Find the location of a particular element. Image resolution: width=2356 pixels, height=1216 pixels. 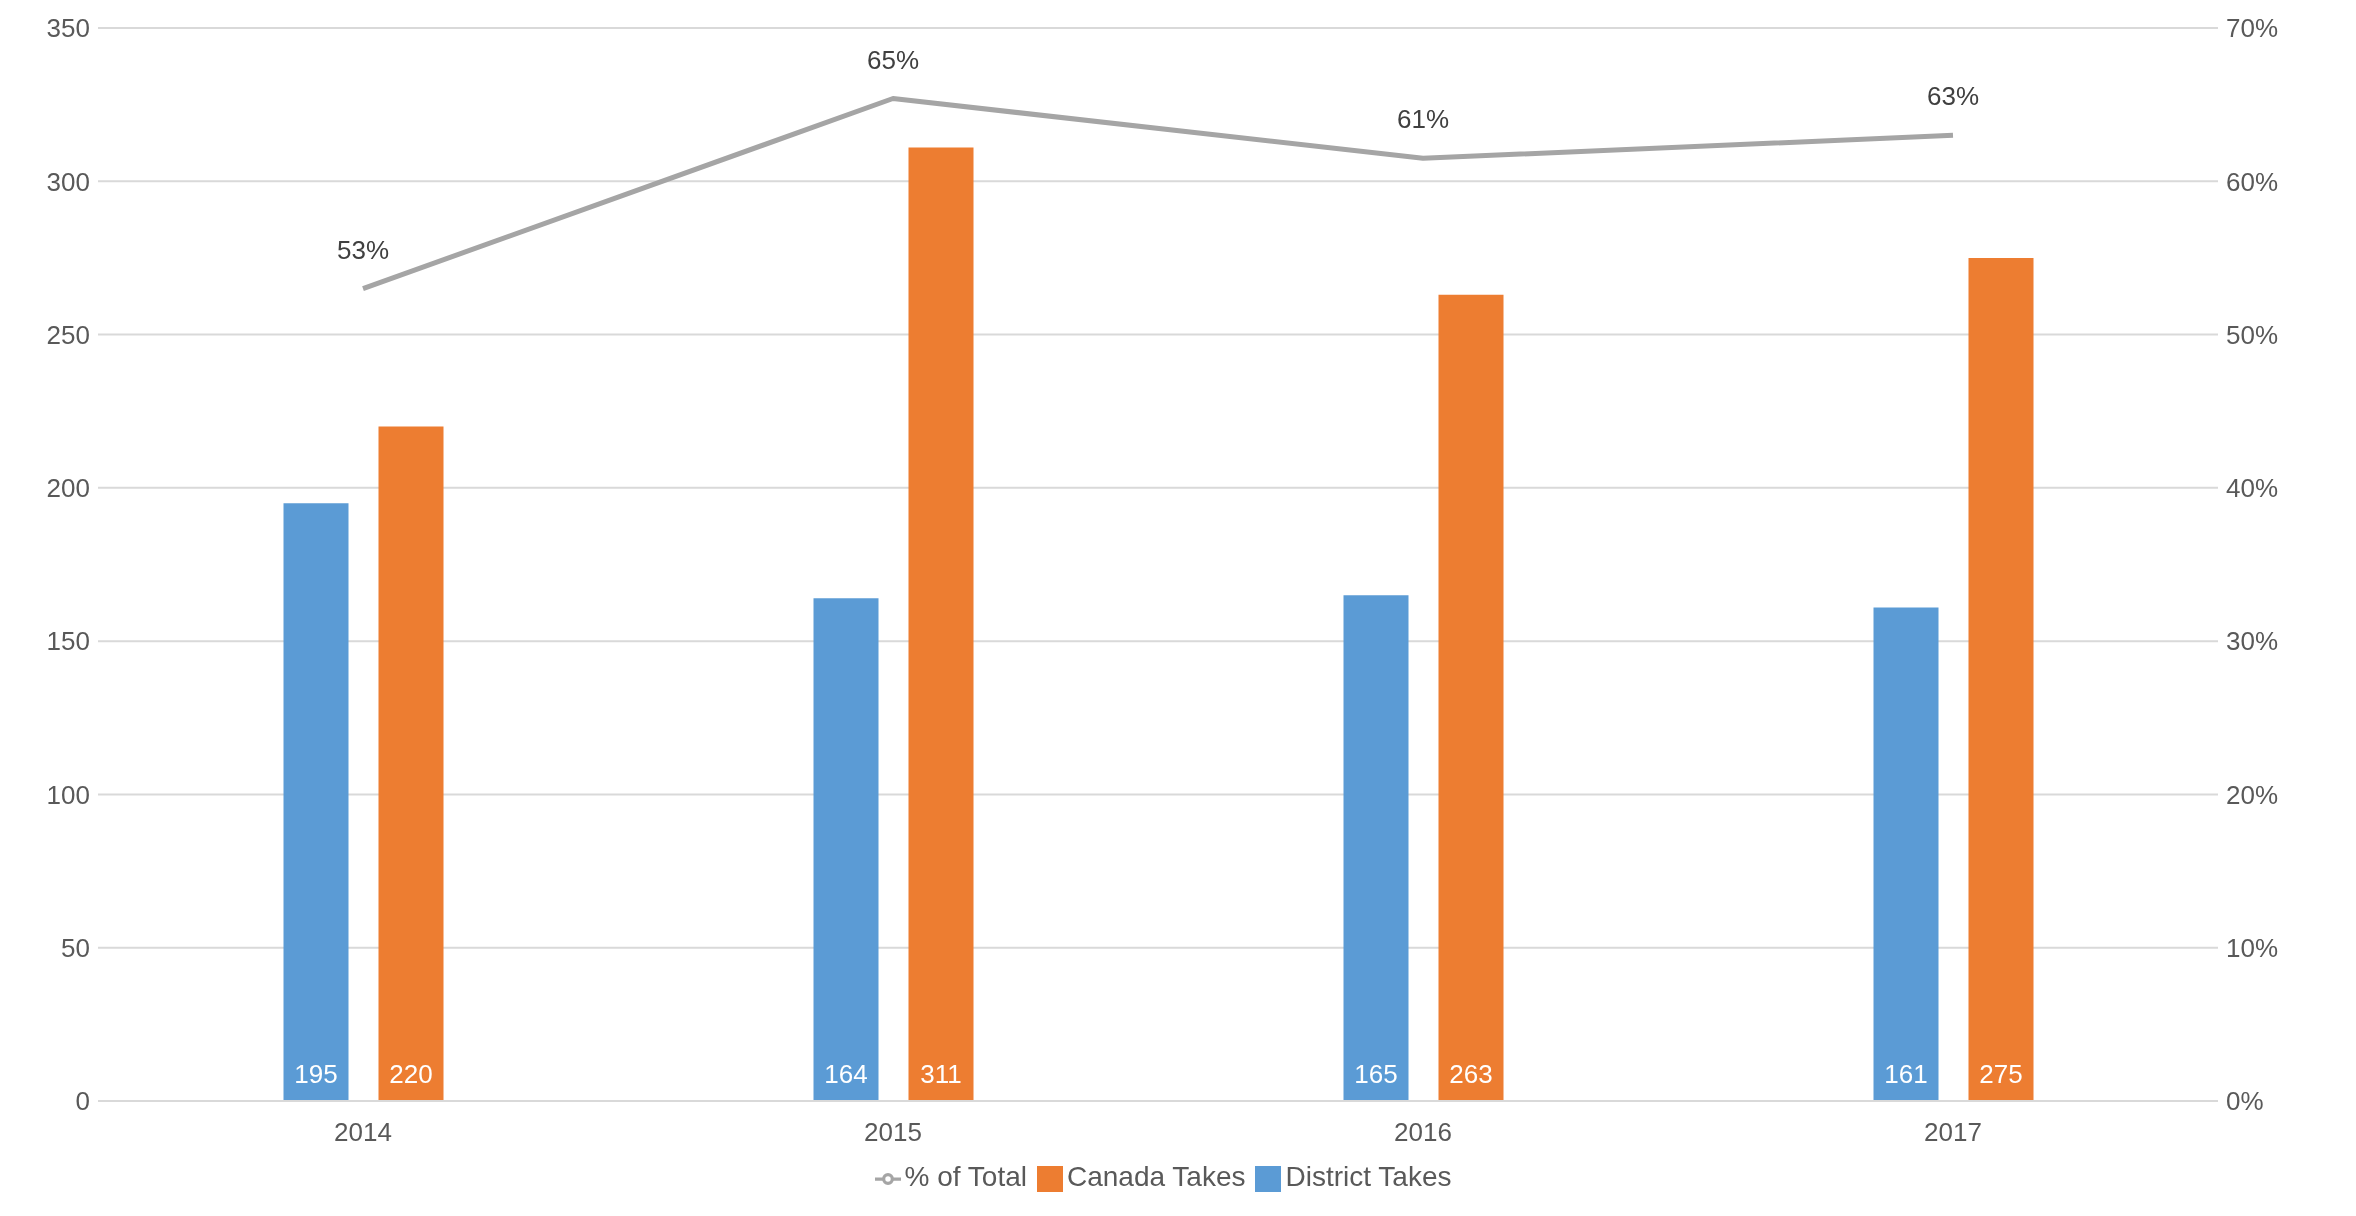

y-tick-label: 200 is located at coordinates (68, 488).